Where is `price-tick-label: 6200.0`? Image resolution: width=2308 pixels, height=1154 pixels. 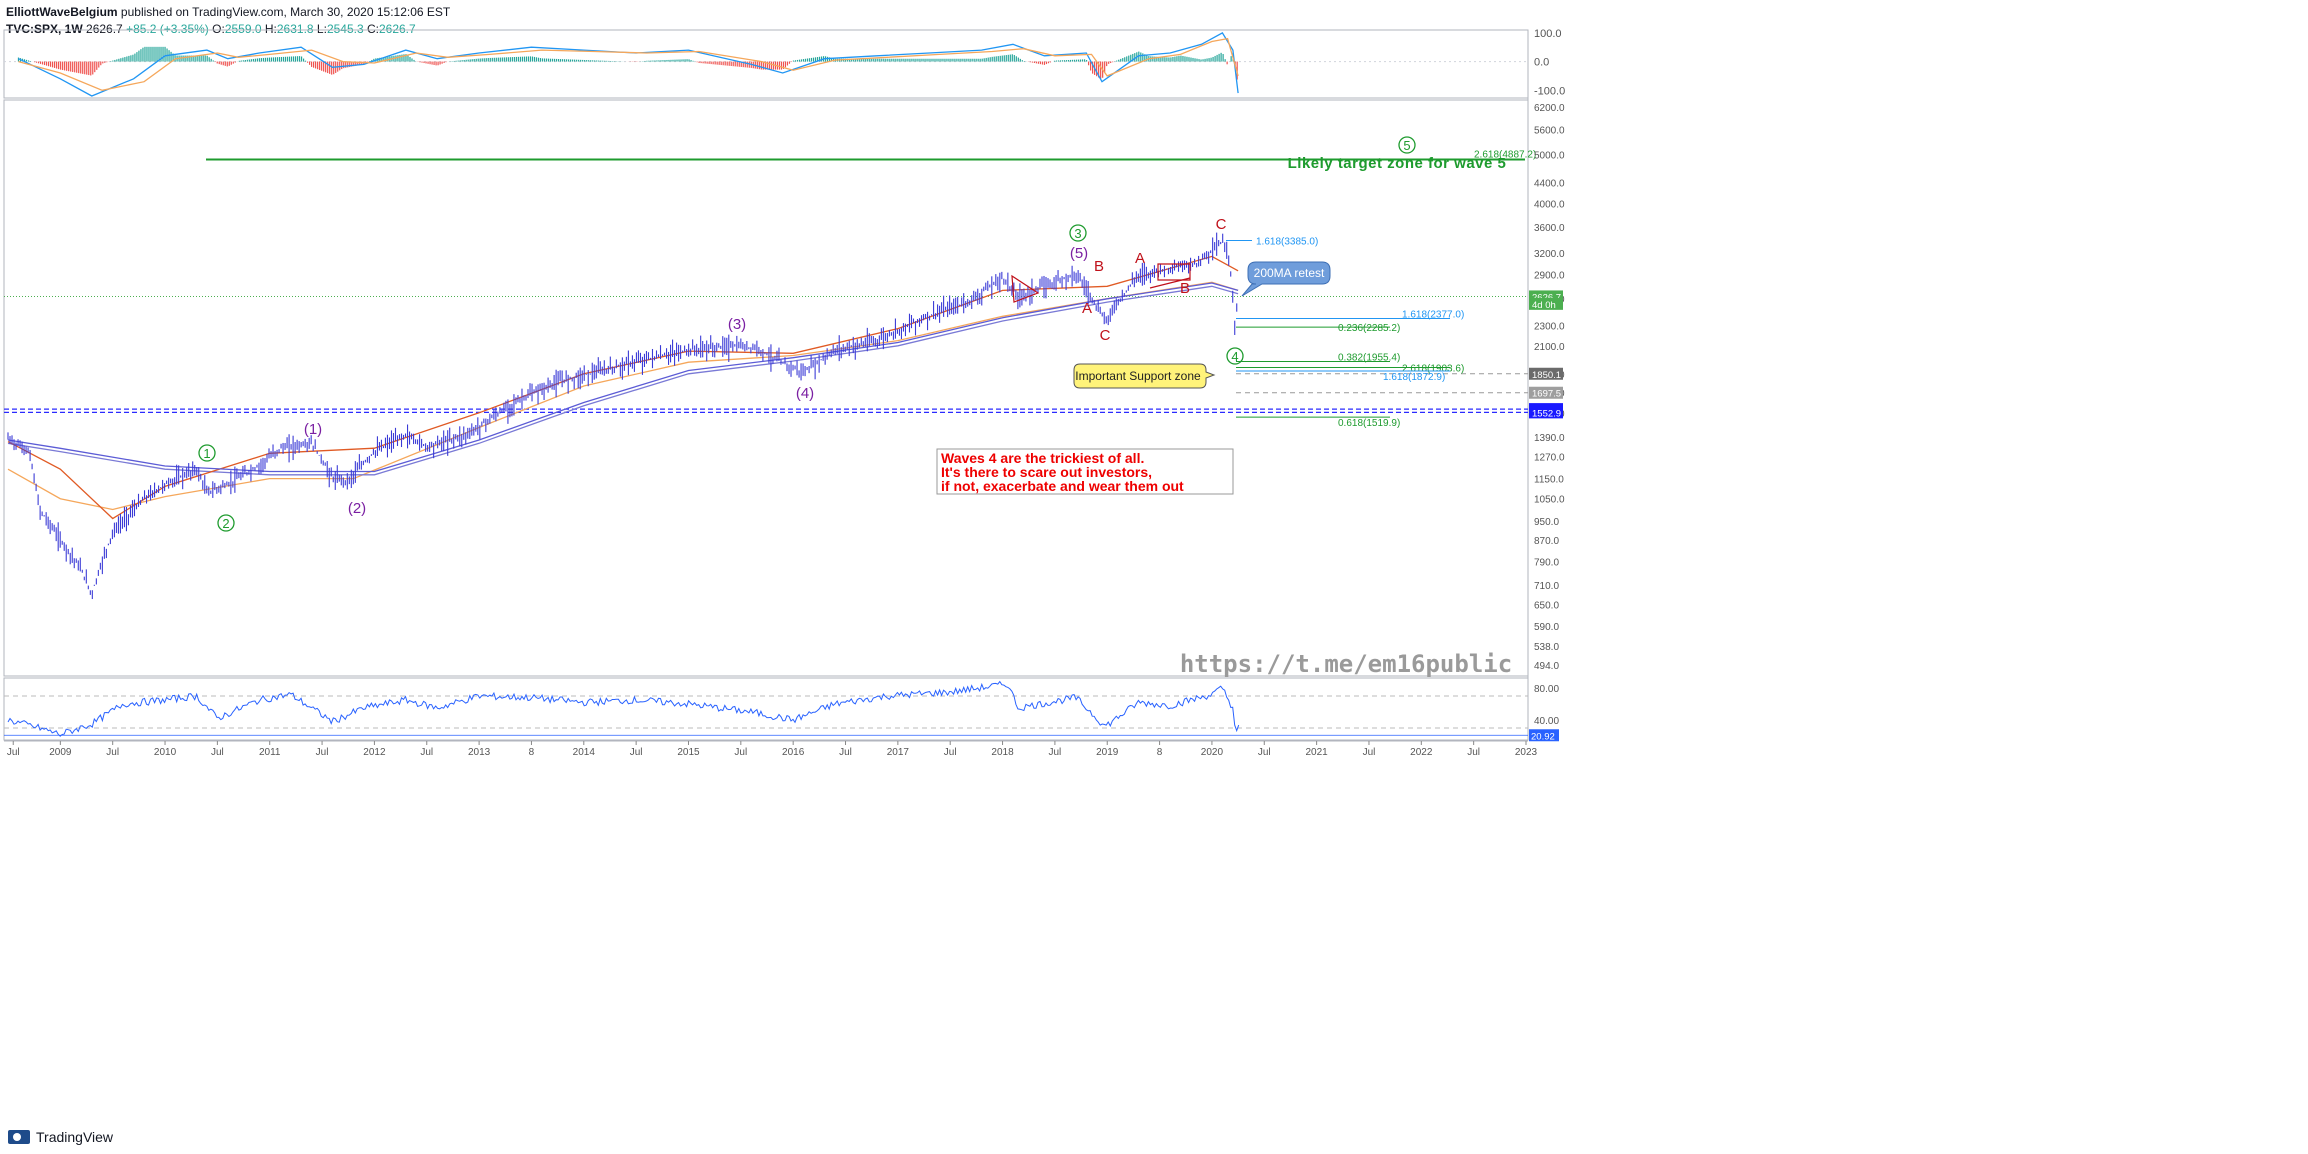
price-tick-label: 6200.0 is located at coordinates (1549, 108).